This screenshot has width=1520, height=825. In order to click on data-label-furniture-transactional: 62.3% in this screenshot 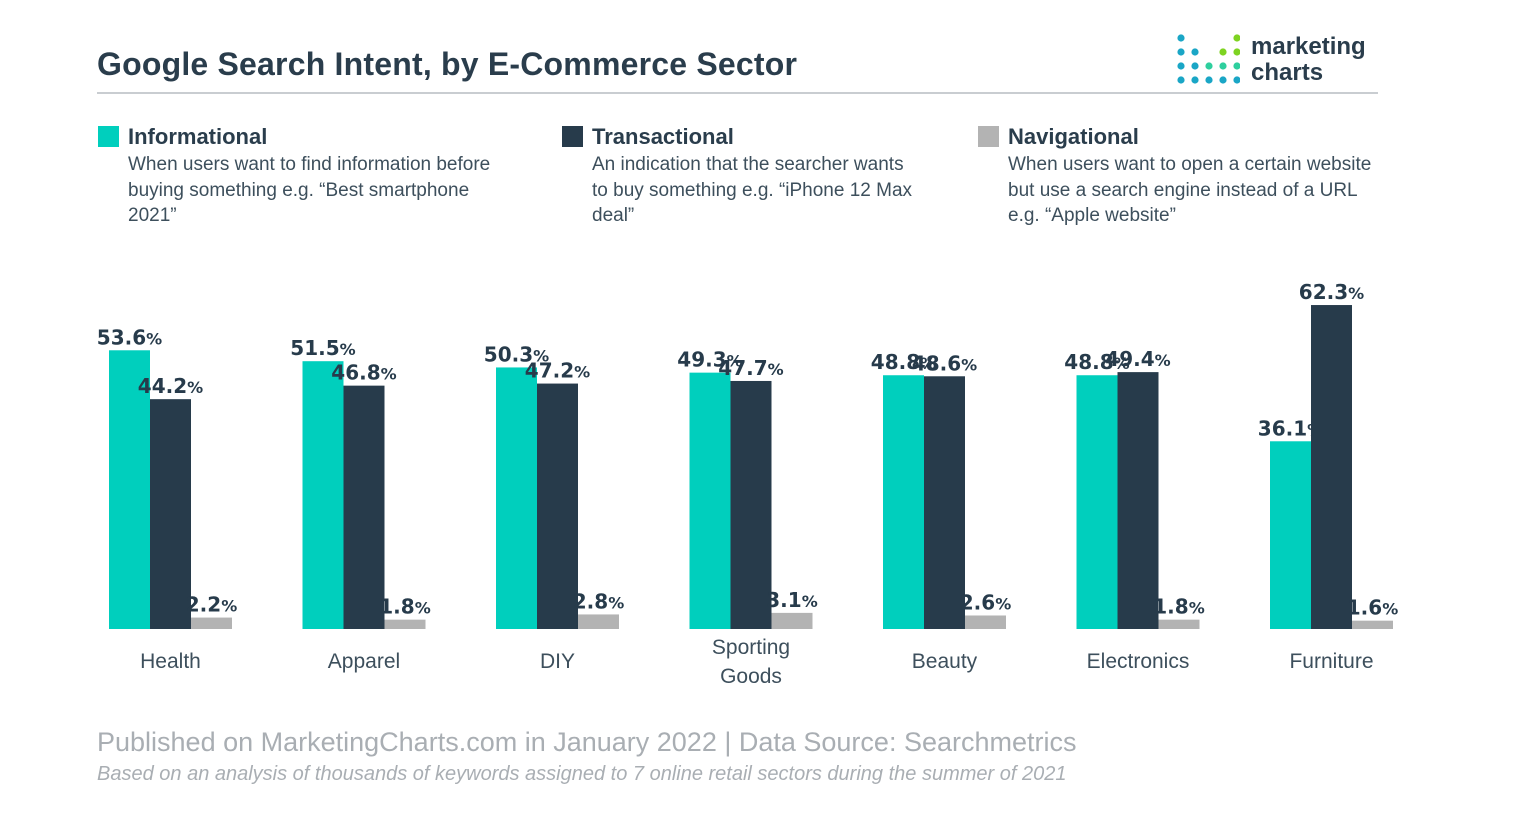, I will do `click(1331, 292)`.